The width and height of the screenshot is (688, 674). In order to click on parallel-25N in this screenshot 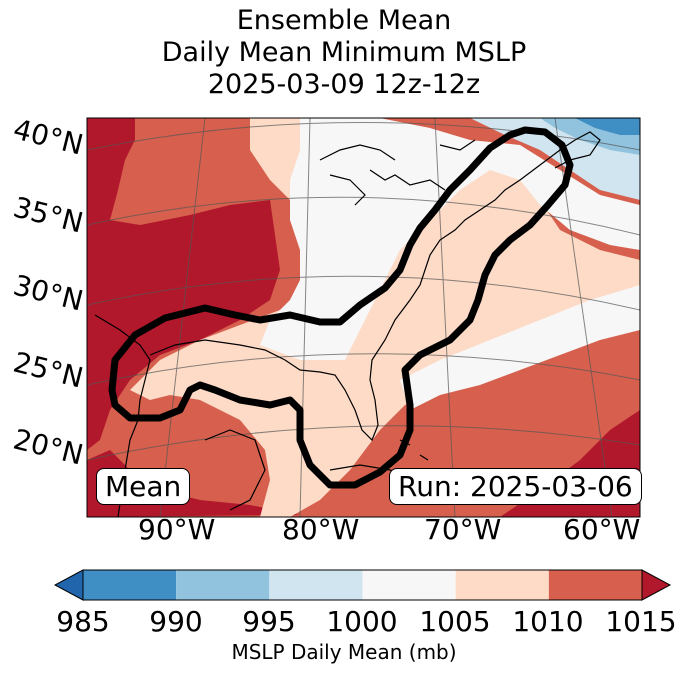, I will do `click(363, 369)`.